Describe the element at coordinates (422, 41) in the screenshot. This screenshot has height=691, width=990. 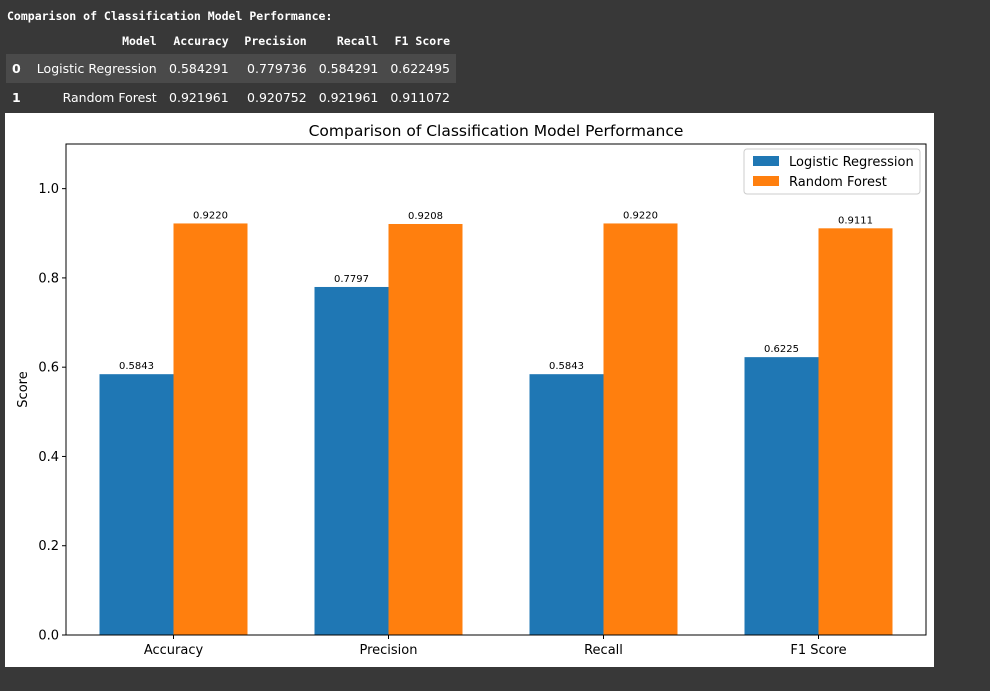
I see `header-f1: F1 Score` at that location.